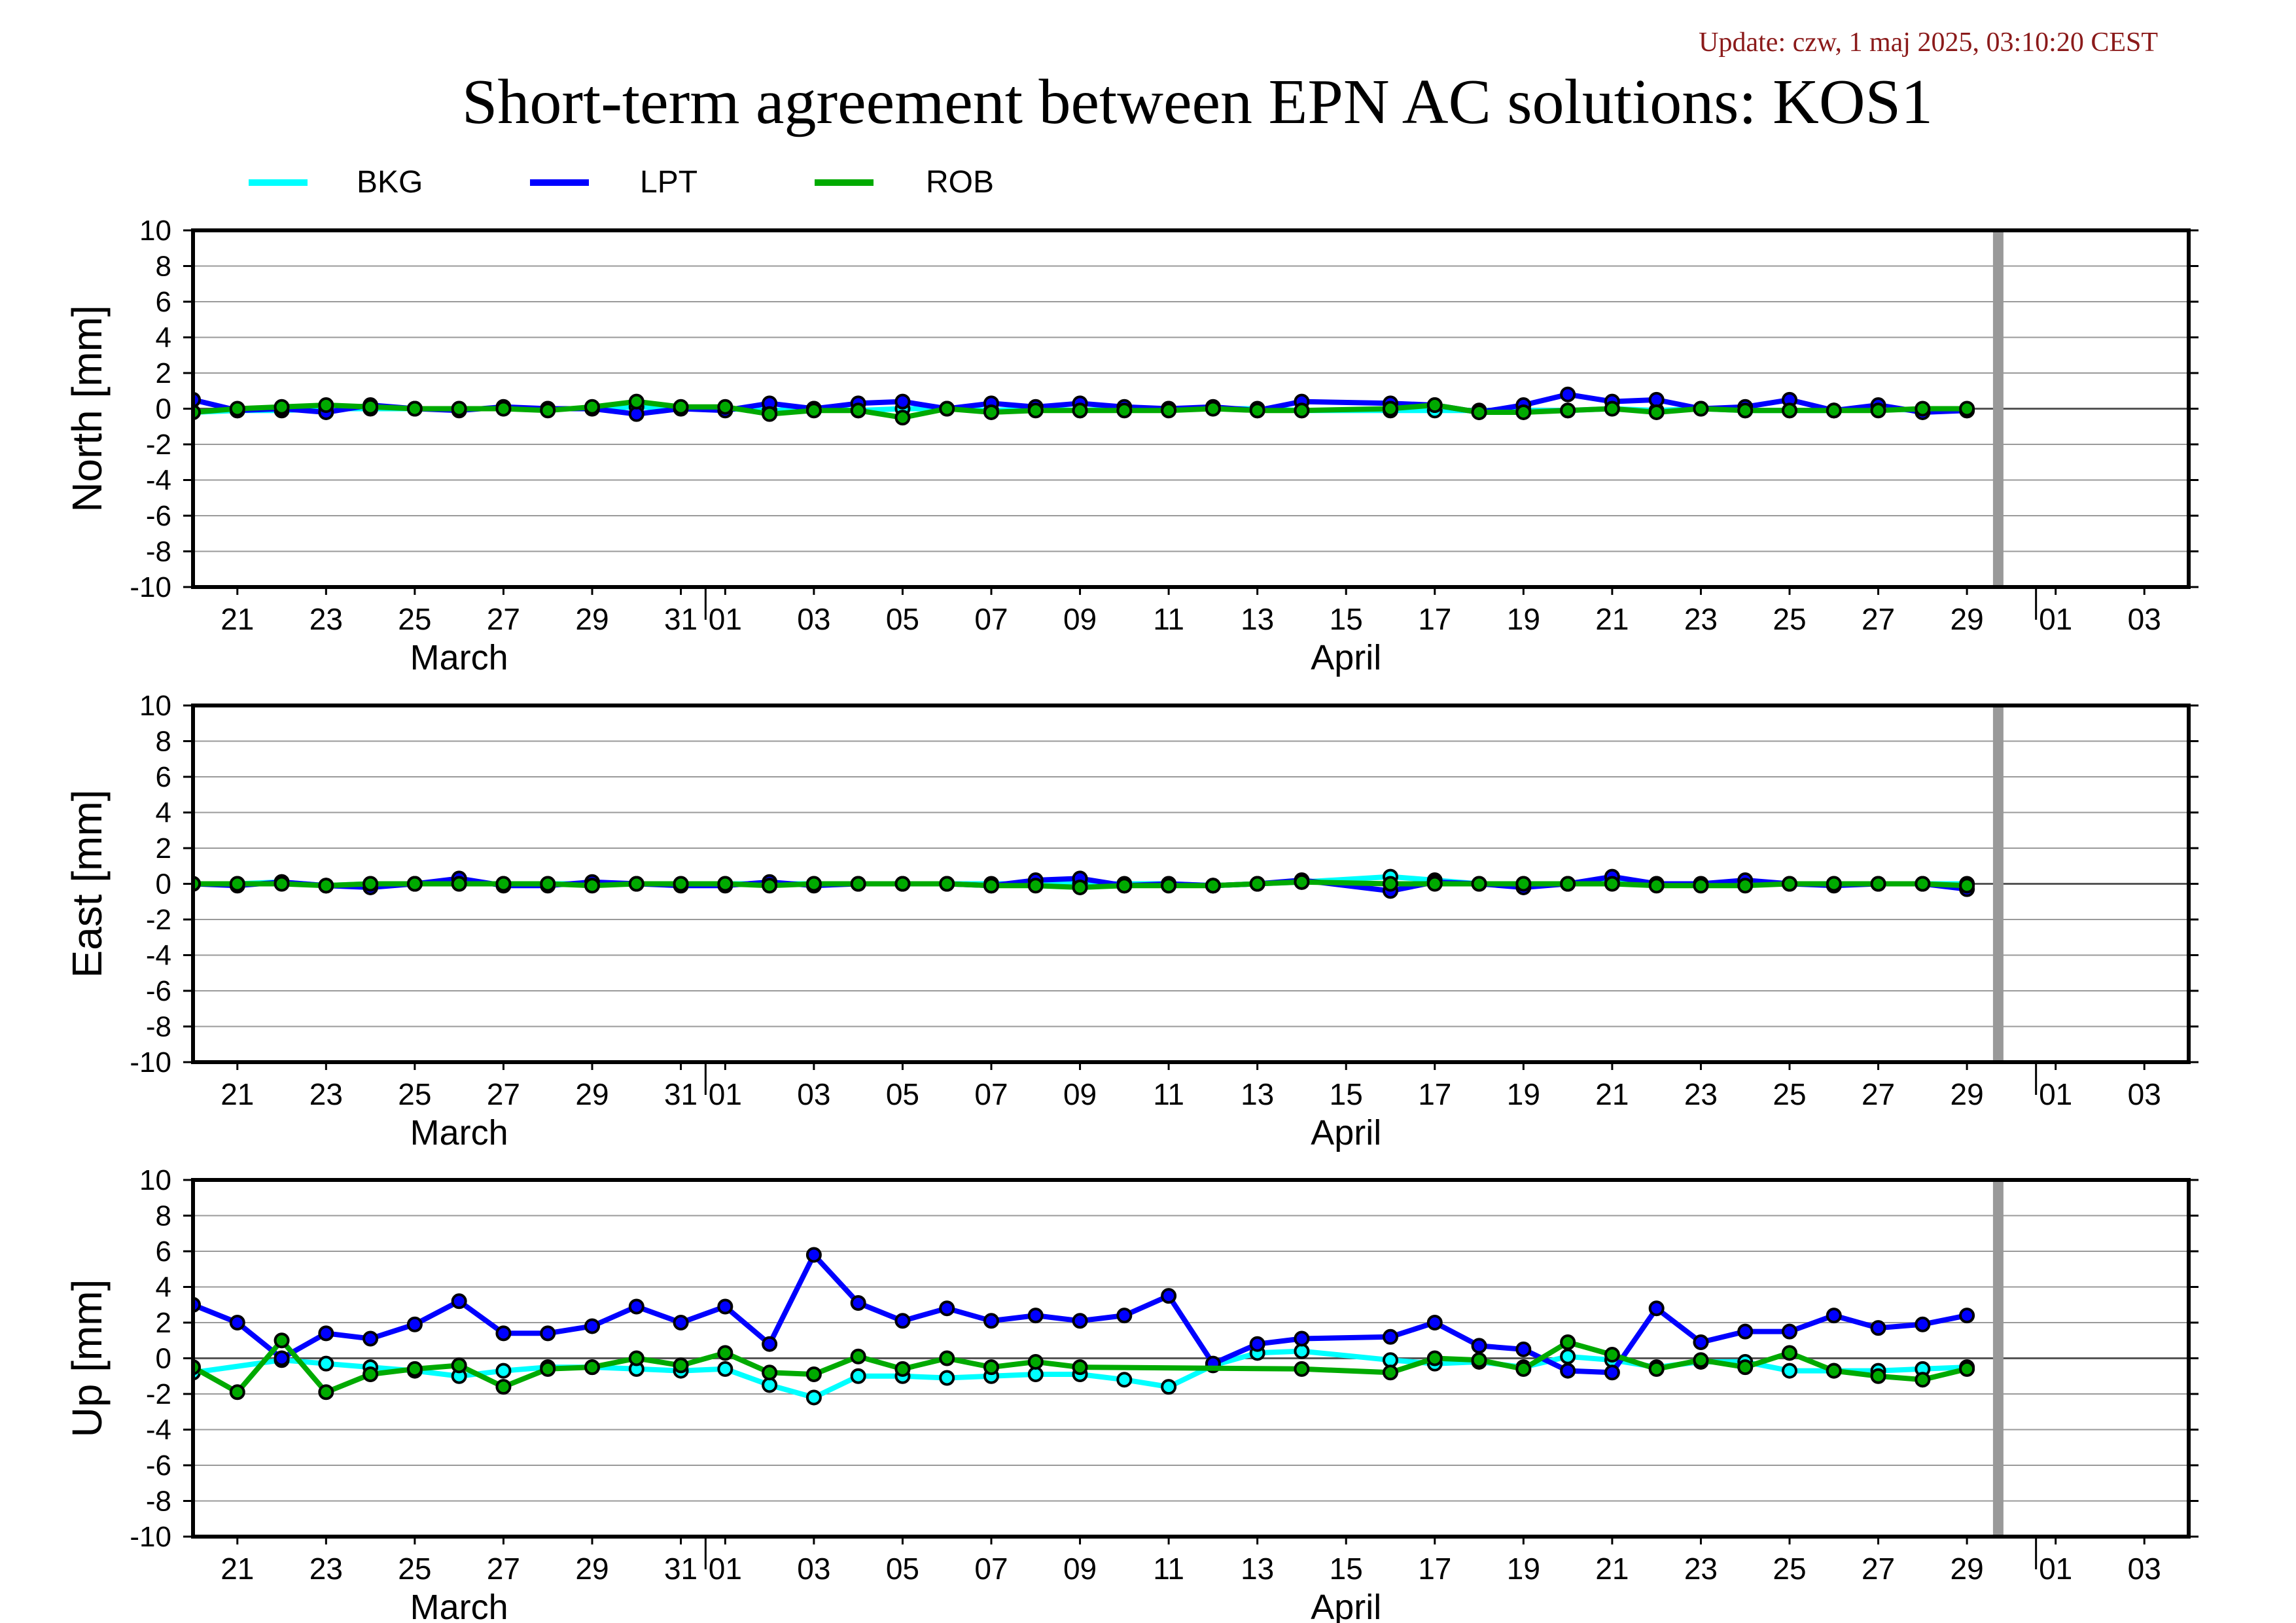 This screenshot has width=2296, height=1623. Describe the element at coordinates (2055, 619) in the screenshot. I see `x-tick-label: 01` at that location.